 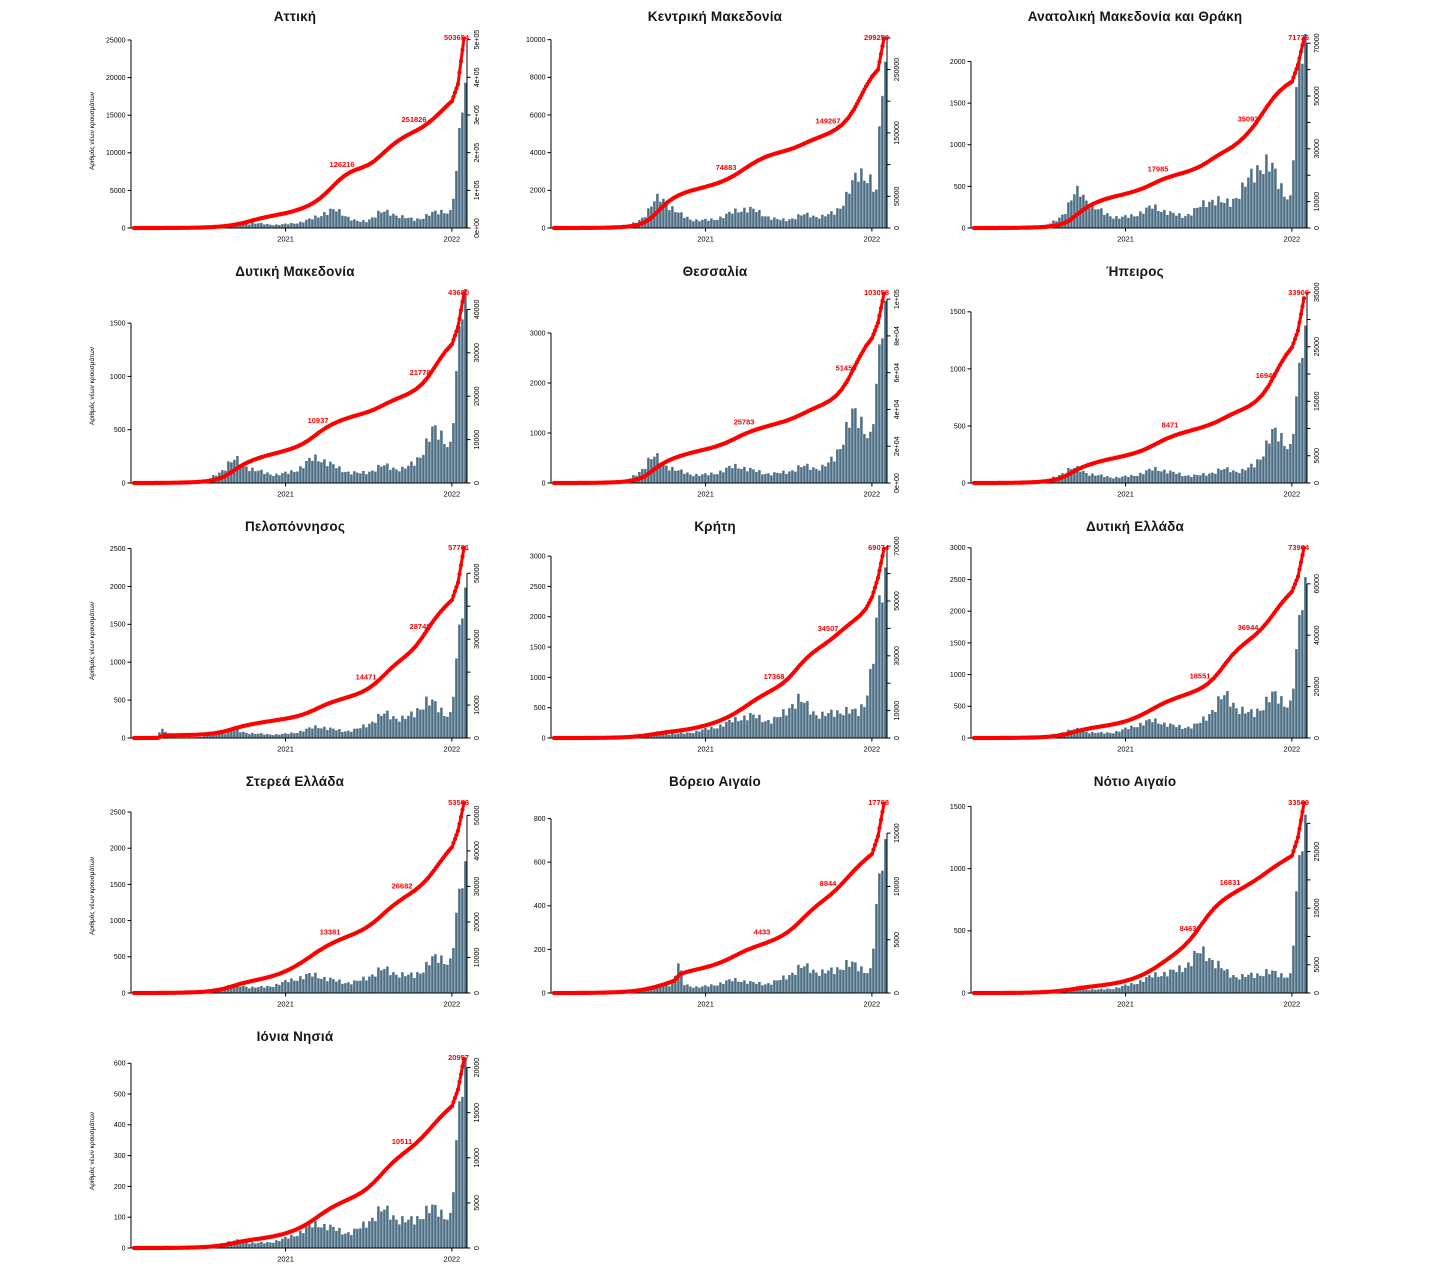 I want to click on left-axis-tick-label: 15000, so click(x=116, y=116).